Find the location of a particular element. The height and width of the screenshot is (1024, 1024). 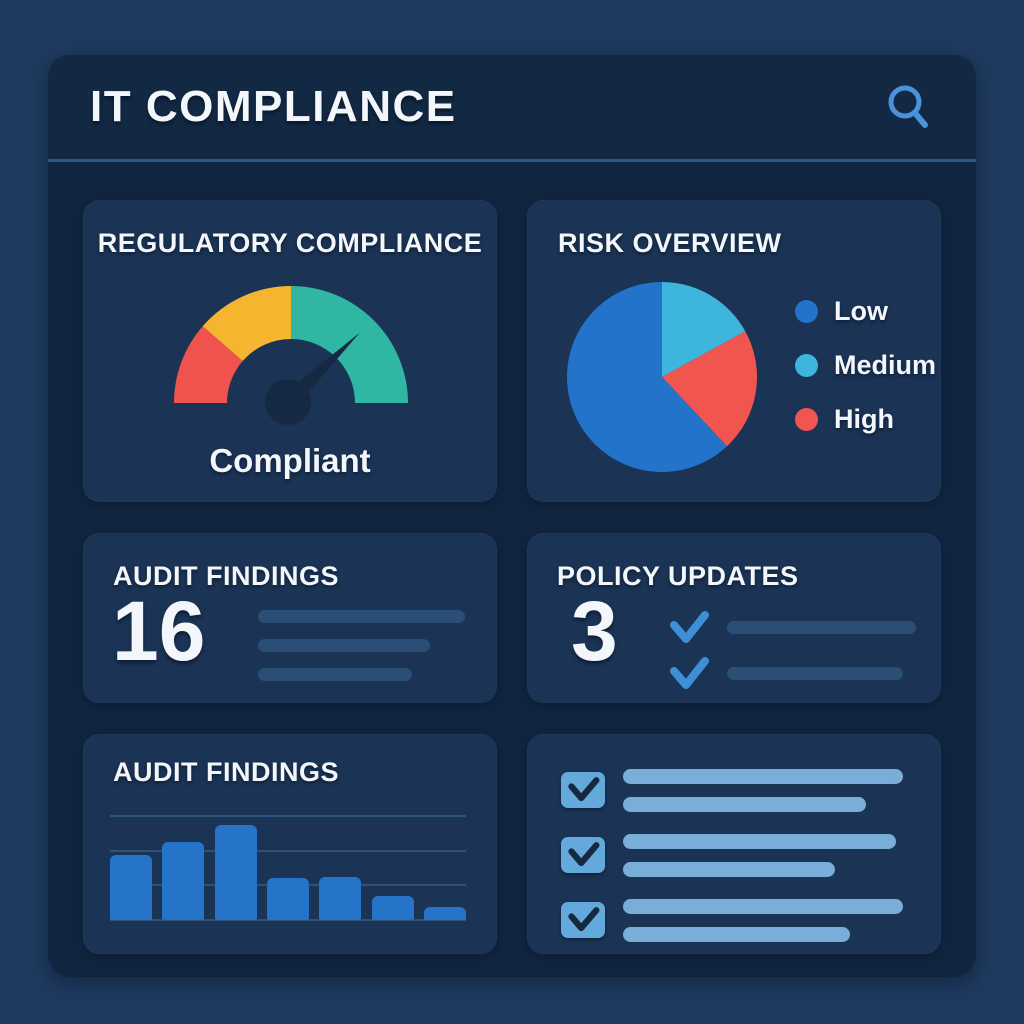

search-button is located at coordinates (908, 107).